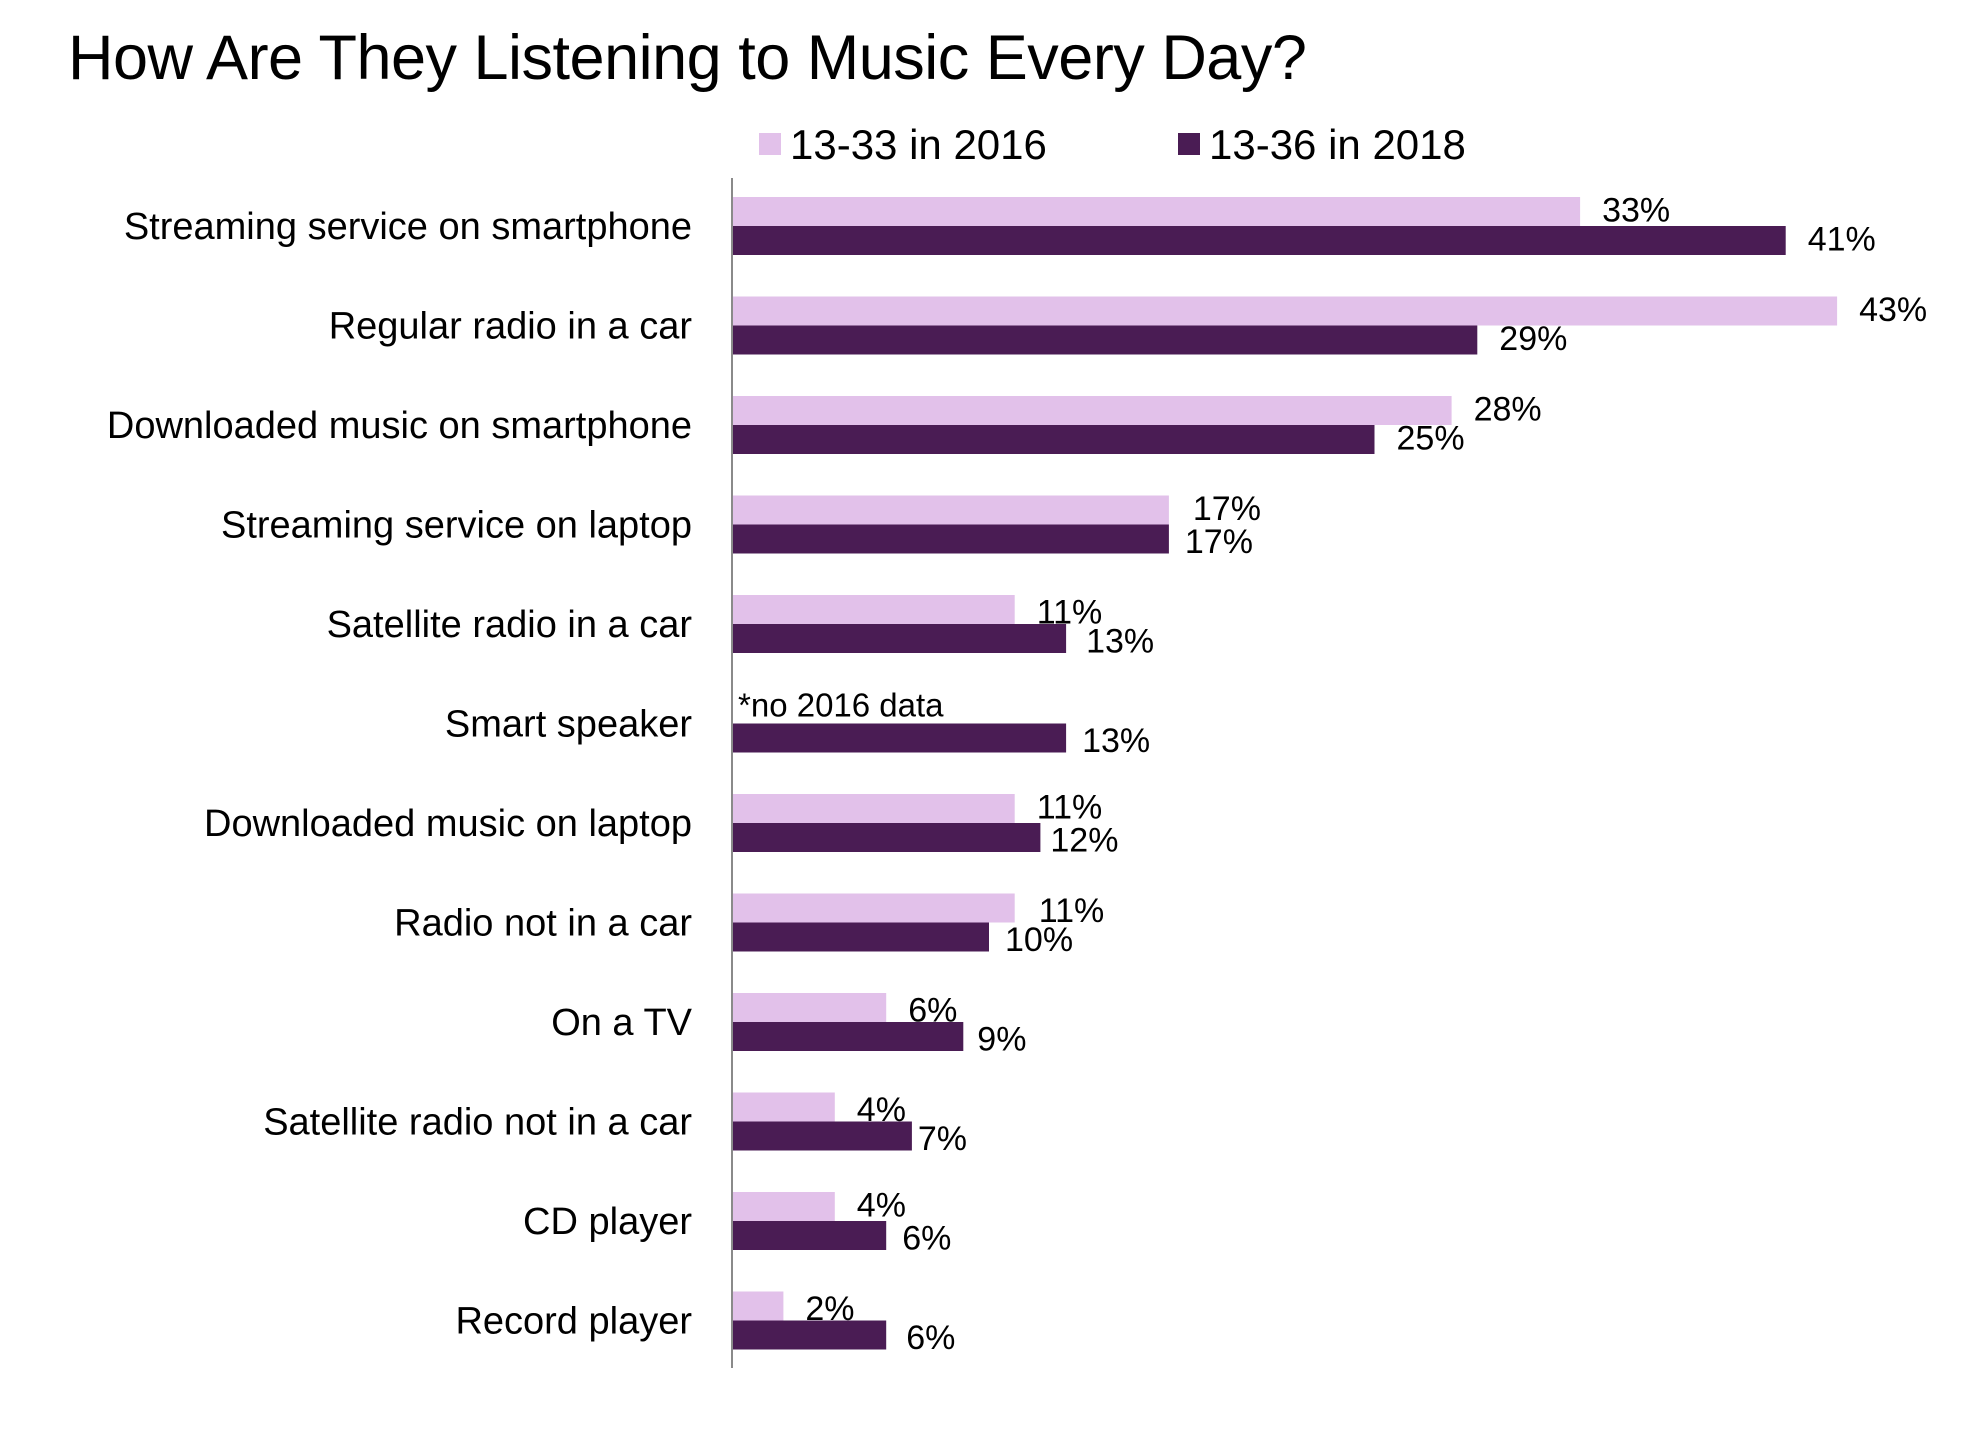  Describe the element at coordinates (1001, 1040) in the screenshot. I see `data-label: 9%` at that location.